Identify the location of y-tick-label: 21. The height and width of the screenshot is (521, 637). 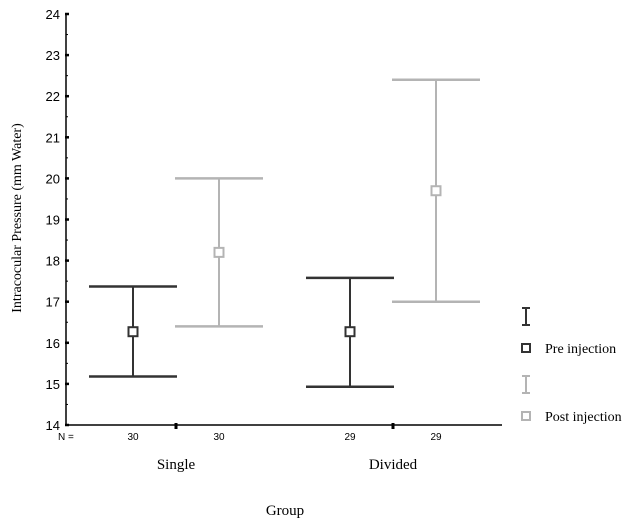
(53, 137).